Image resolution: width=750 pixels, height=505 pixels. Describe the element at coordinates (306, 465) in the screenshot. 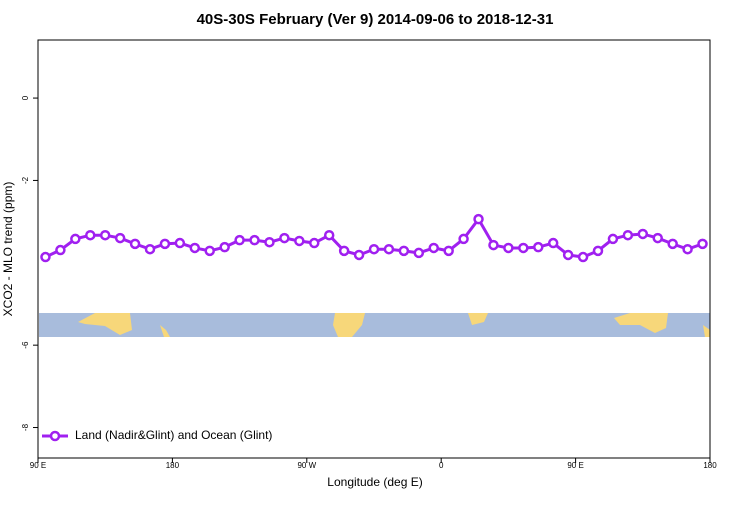

I see `x-tick-label: 90 W` at that location.